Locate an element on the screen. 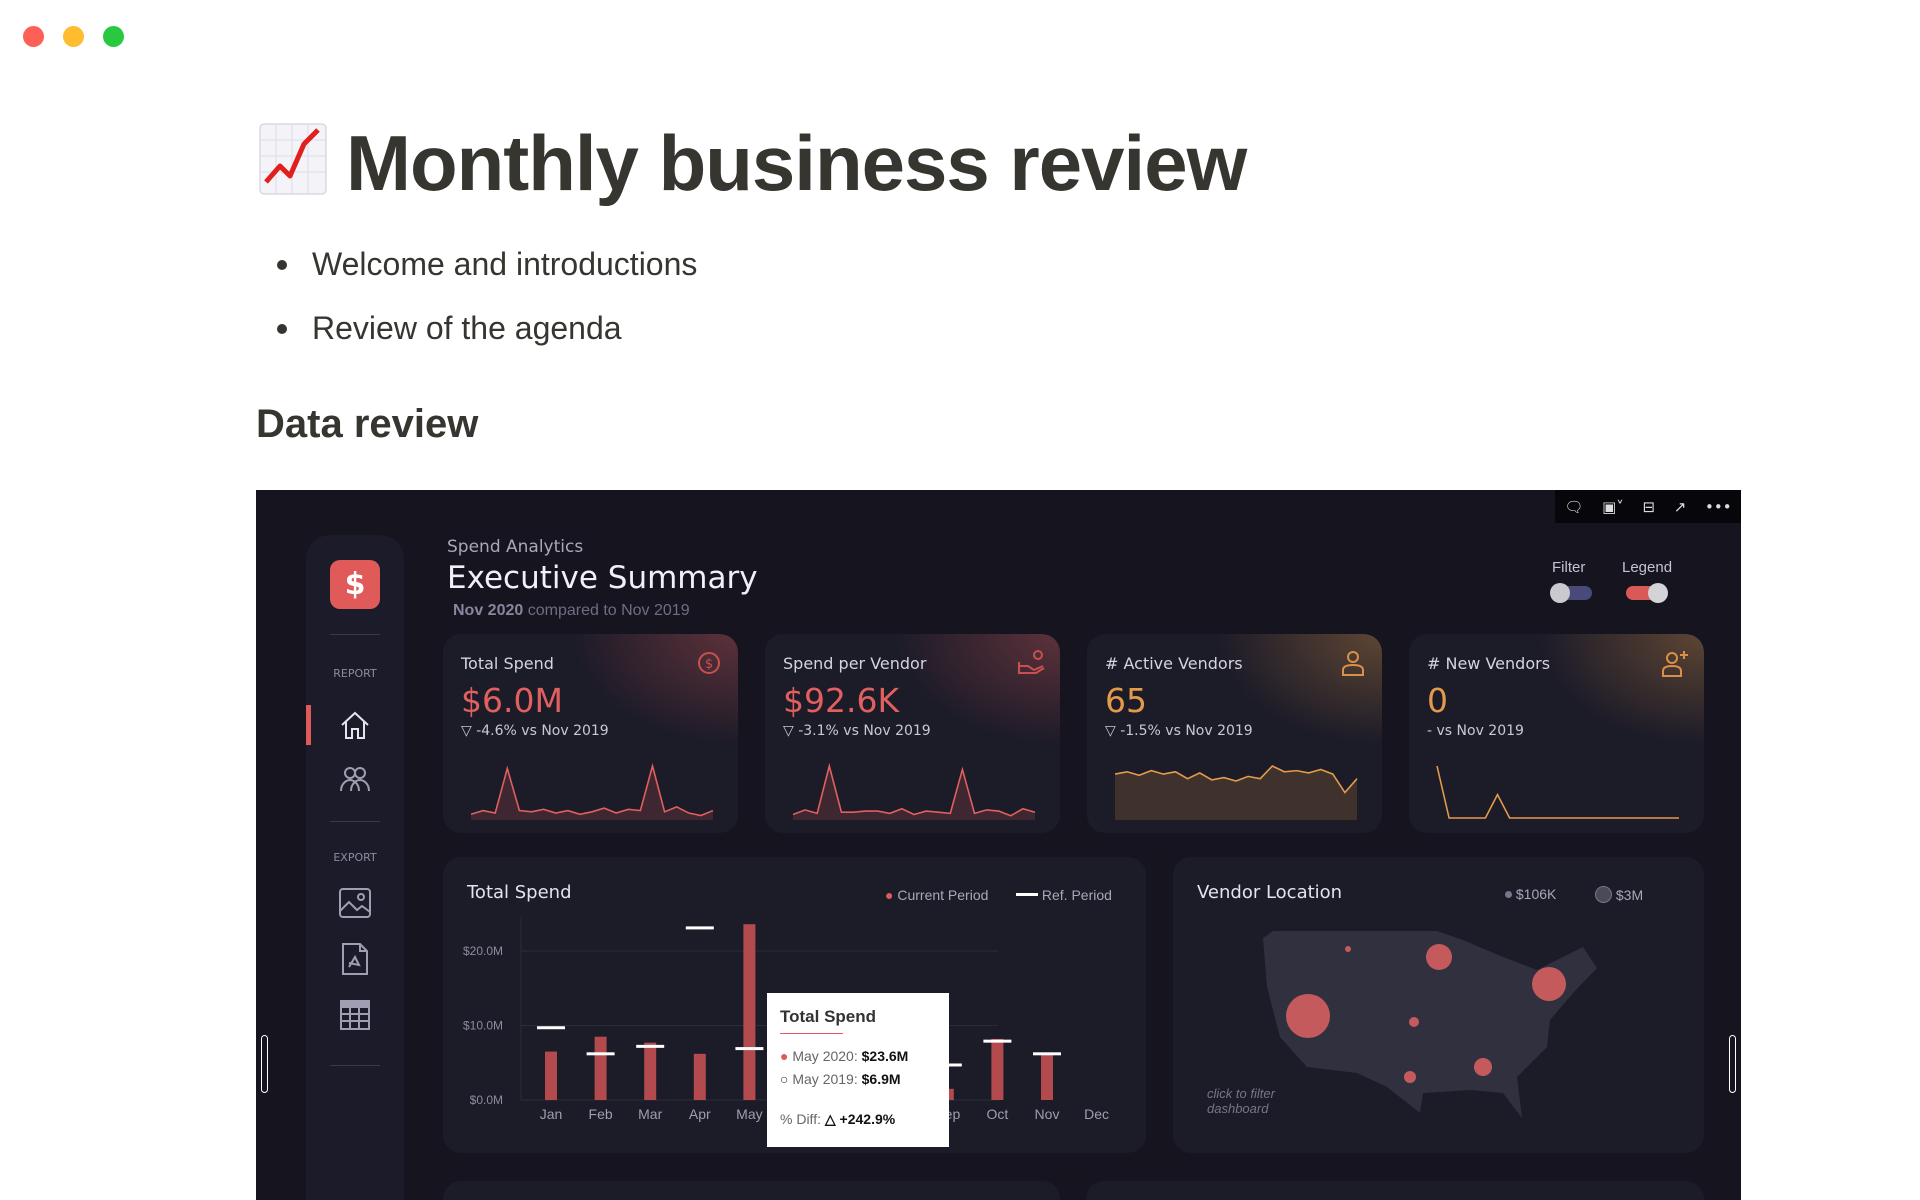  dollar-circle-icon: $ is located at coordinates (709, 663).